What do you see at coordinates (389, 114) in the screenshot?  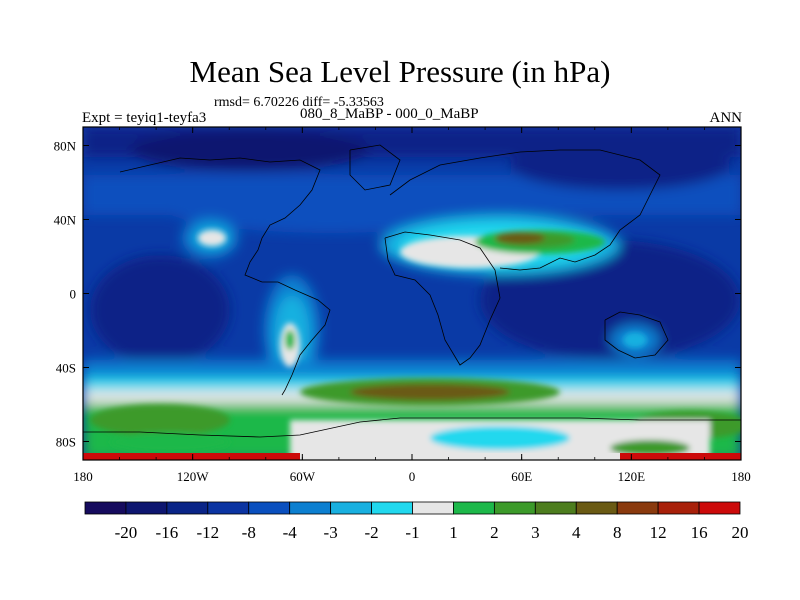 I see `comparison-label: 080_8_MaBP - 000_0_MaBP` at bounding box center [389, 114].